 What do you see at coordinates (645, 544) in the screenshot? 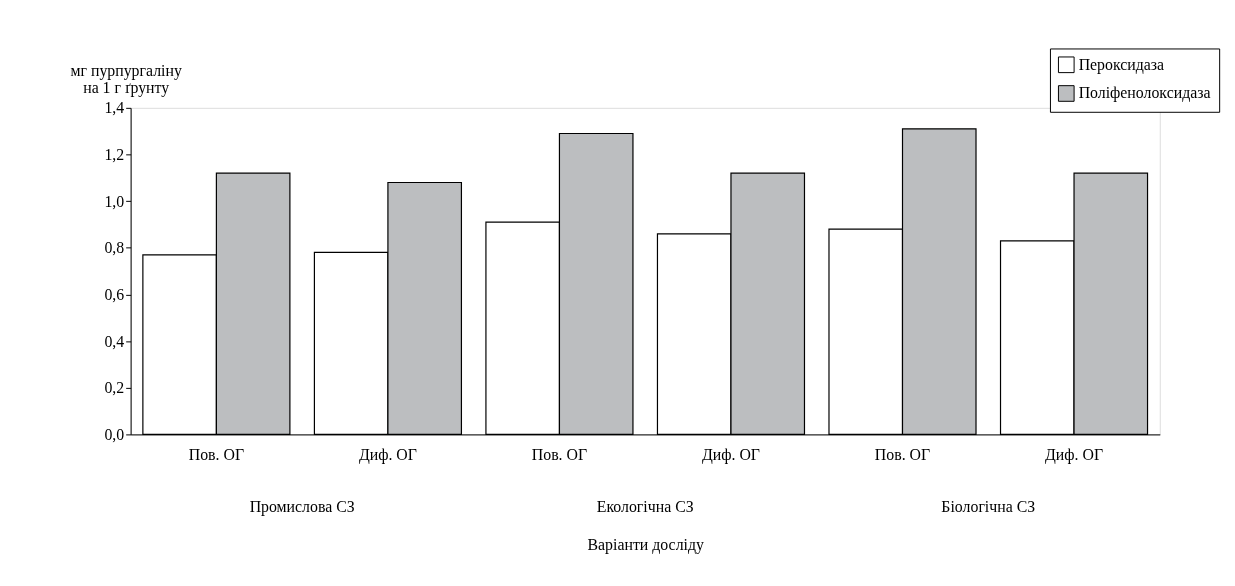
I see `x-axis-title: Варіанти досліду` at bounding box center [645, 544].